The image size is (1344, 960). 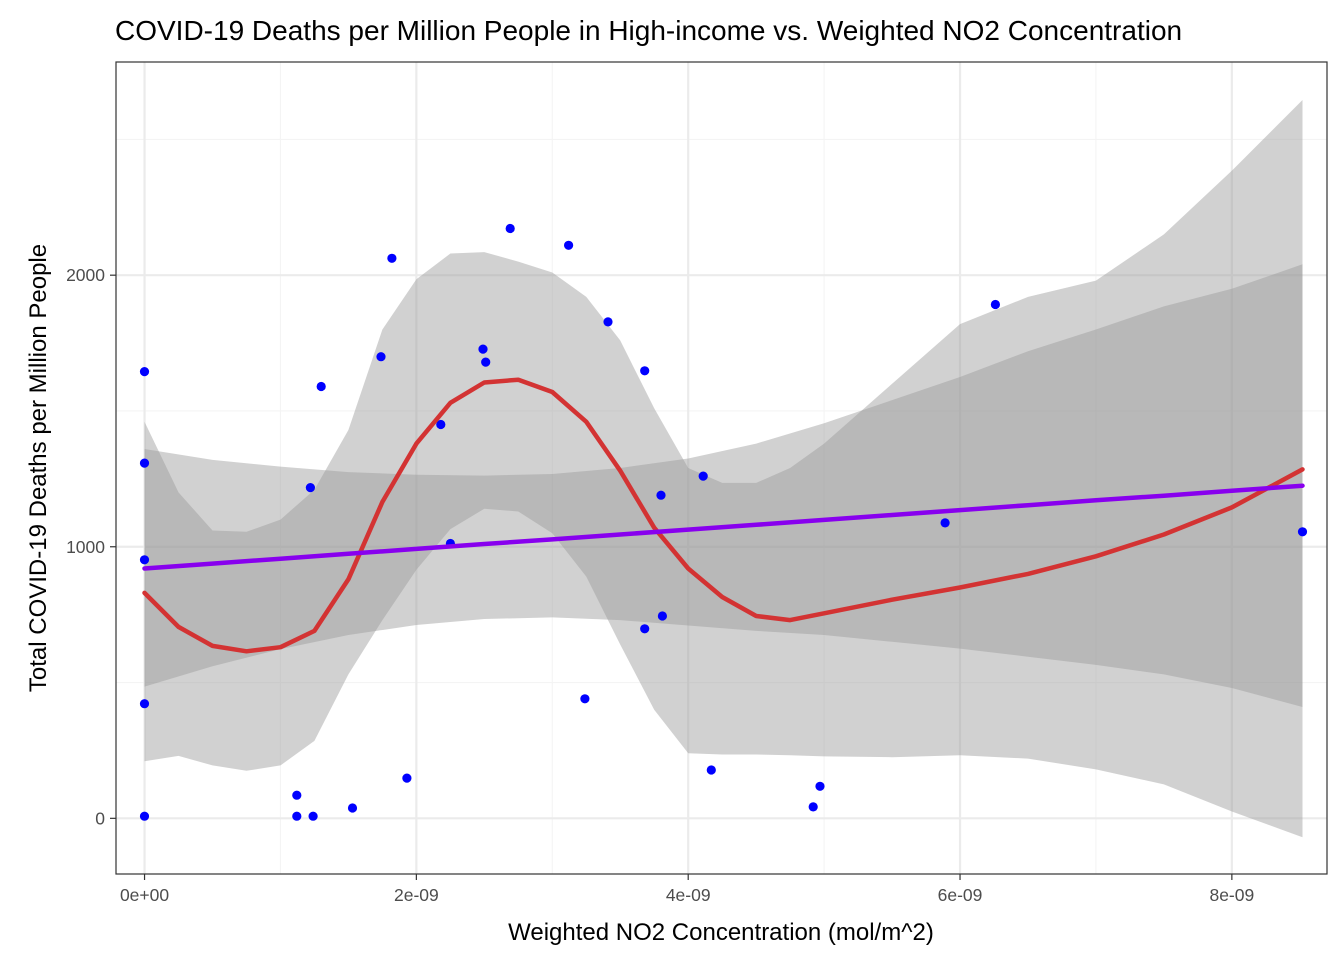 What do you see at coordinates (1231, 895) in the screenshot?
I see `x-tick-label: 8e-09` at bounding box center [1231, 895].